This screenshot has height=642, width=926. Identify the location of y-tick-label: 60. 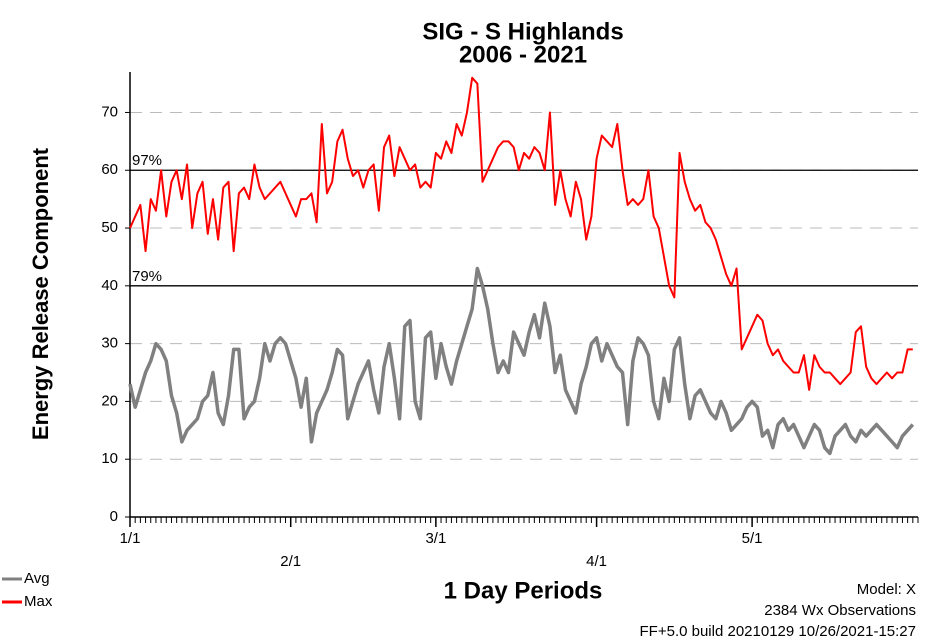
(109, 169).